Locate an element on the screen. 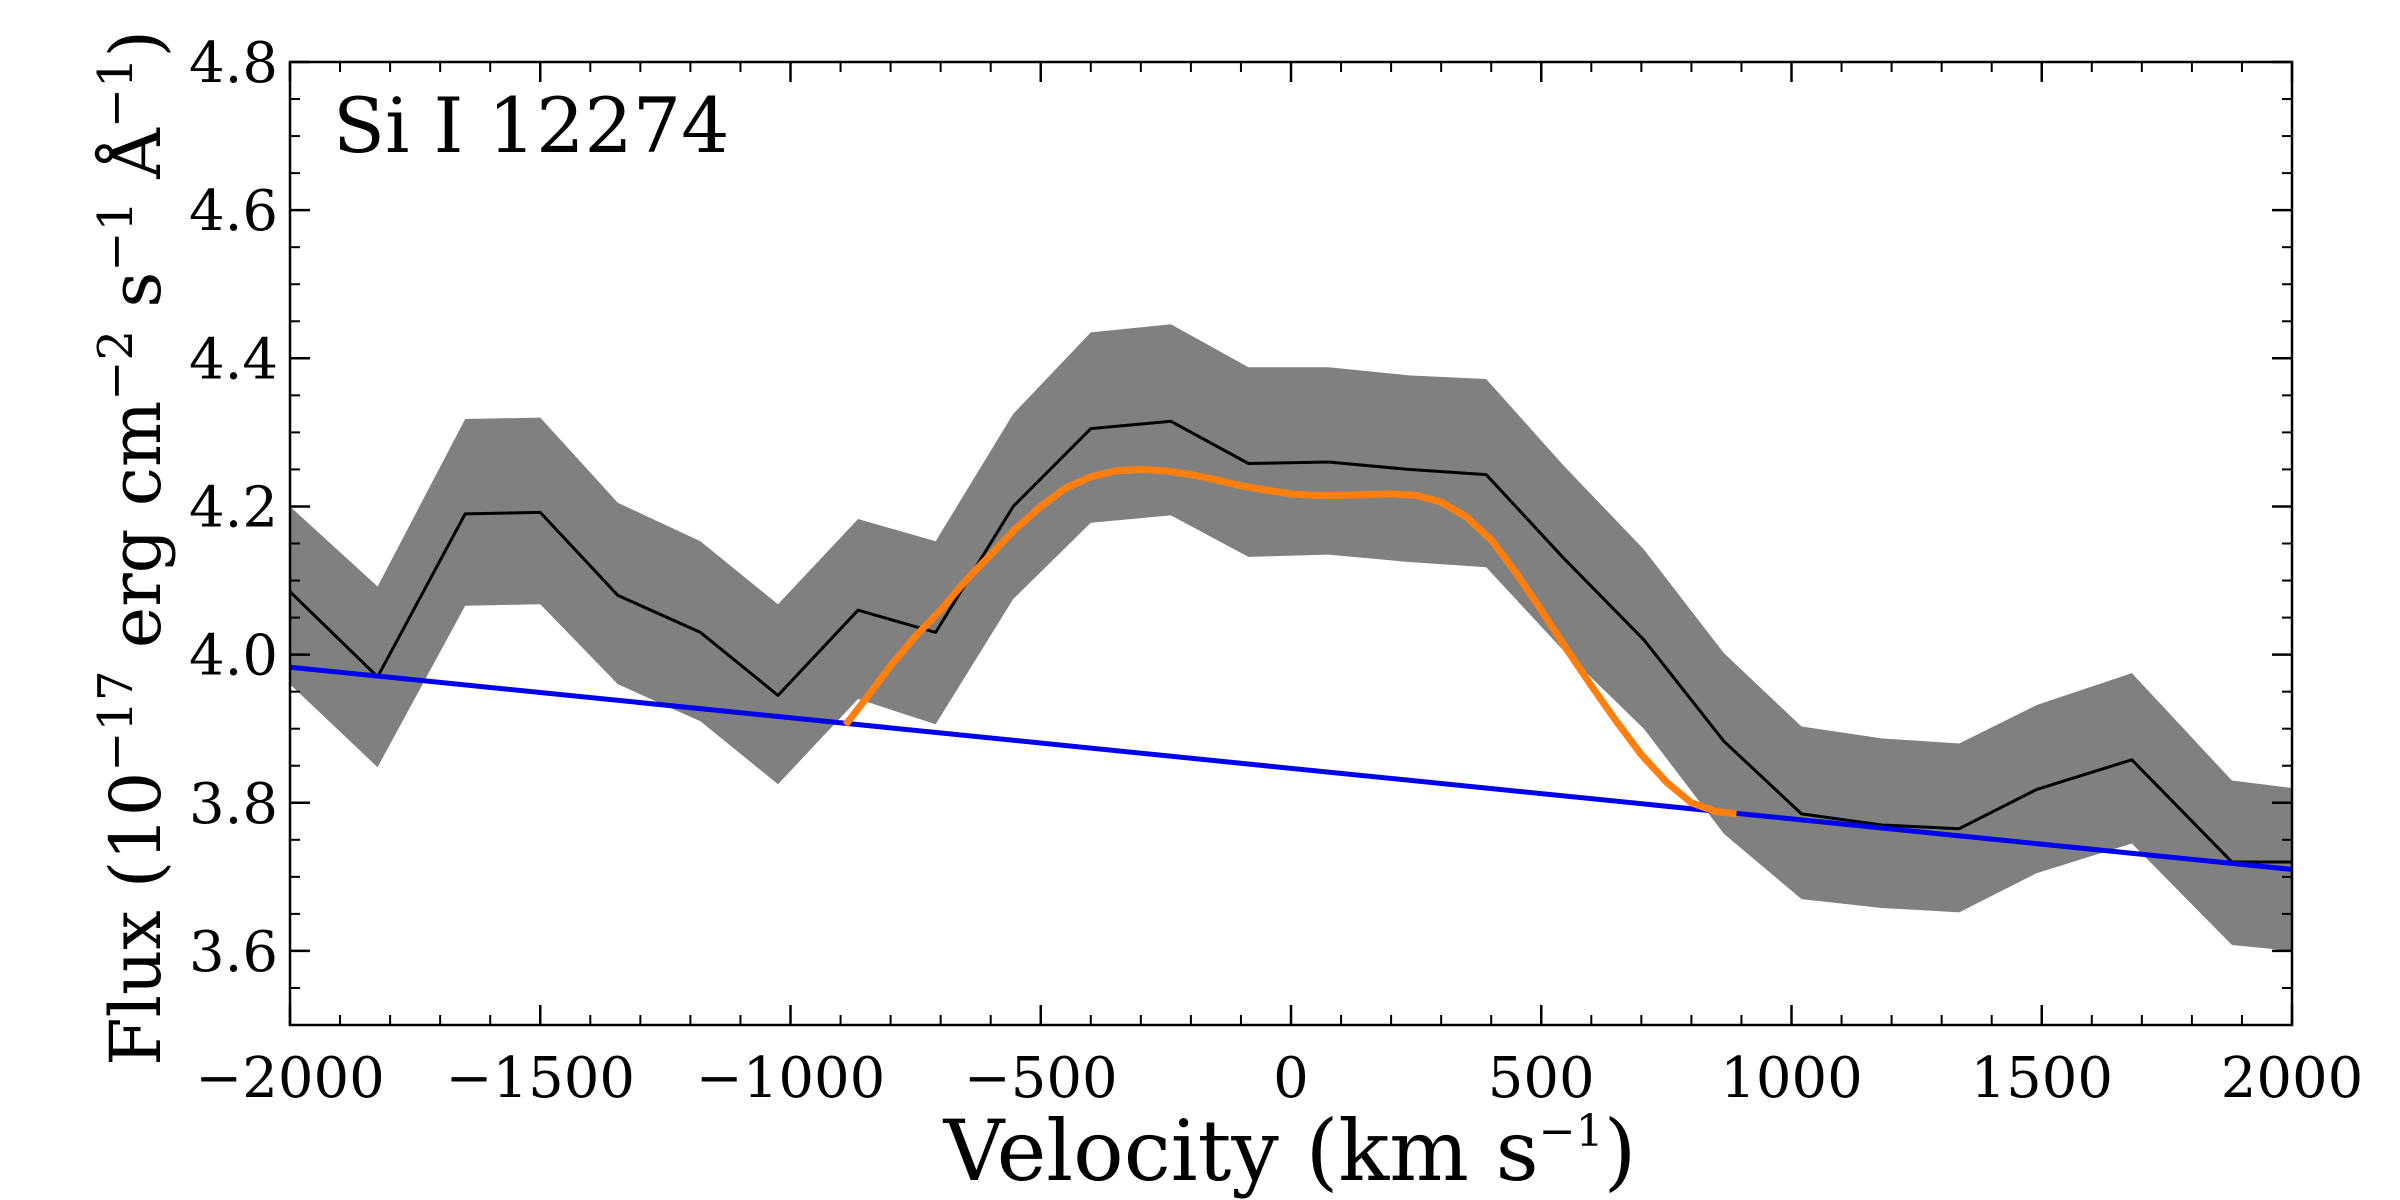 The width and height of the screenshot is (2400, 1200). x-tick-label: −1000 is located at coordinates (790, 1078).